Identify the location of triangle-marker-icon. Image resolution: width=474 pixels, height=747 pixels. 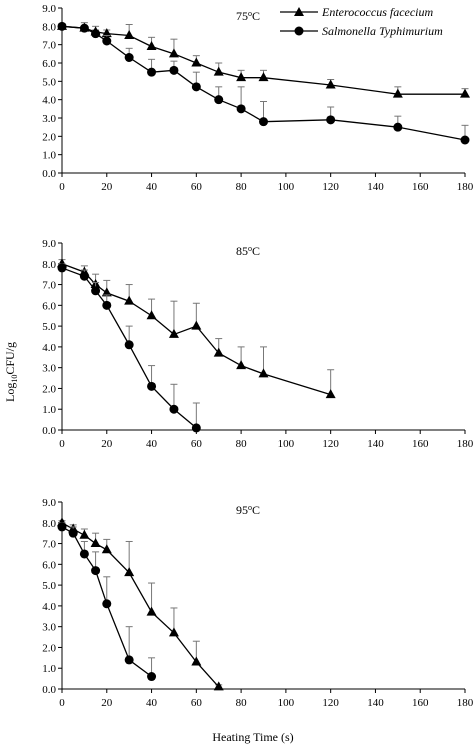
(299, 11).